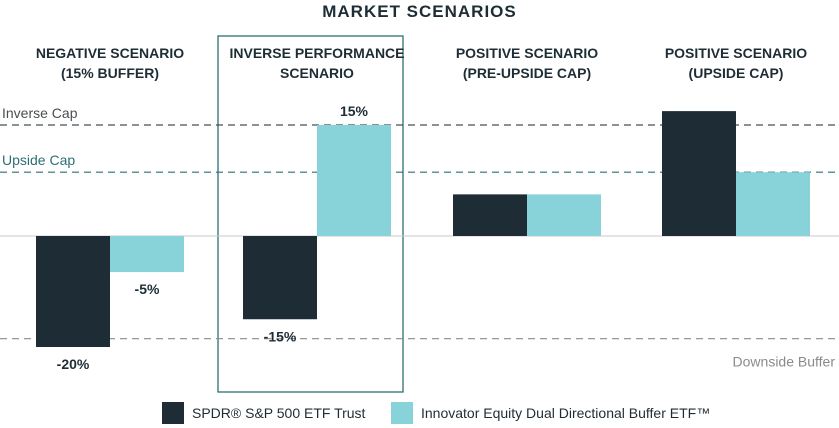 Image resolution: width=839 pixels, height=428 pixels. Describe the element at coordinates (110, 73) in the screenshot. I see `category-label-0-line-1: (15% BUFFER)` at that location.